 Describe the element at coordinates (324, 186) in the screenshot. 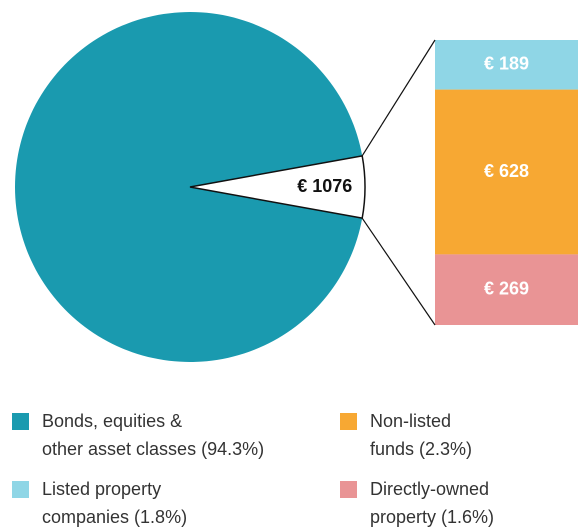

I see `pie-label: € 1076` at that location.